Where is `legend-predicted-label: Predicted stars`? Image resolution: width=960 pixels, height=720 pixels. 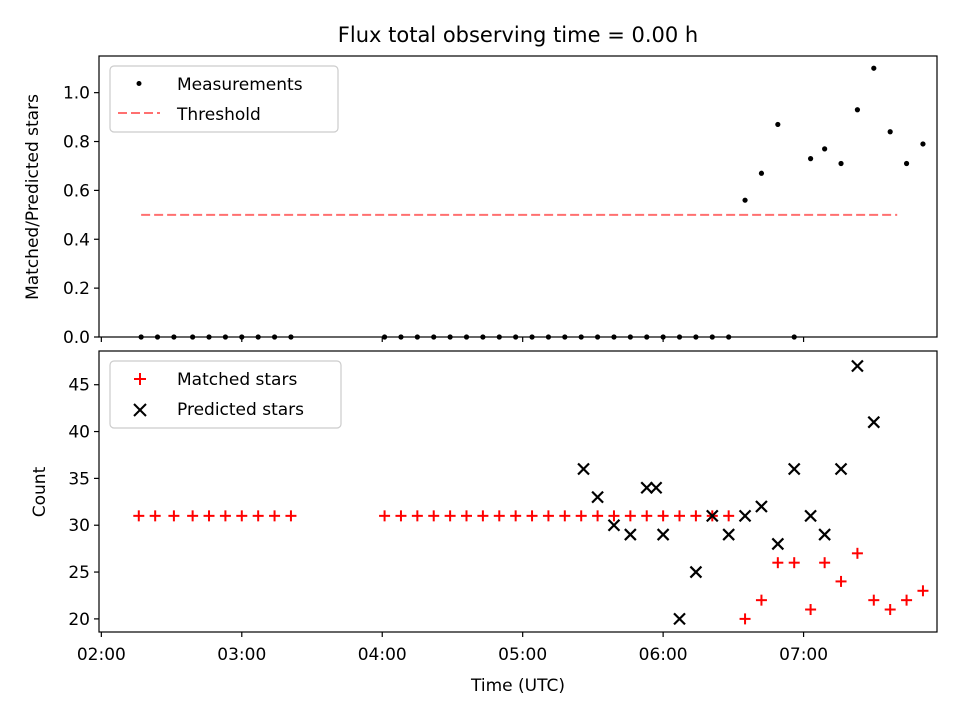
legend-predicted-label: Predicted stars is located at coordinates (240, 410).